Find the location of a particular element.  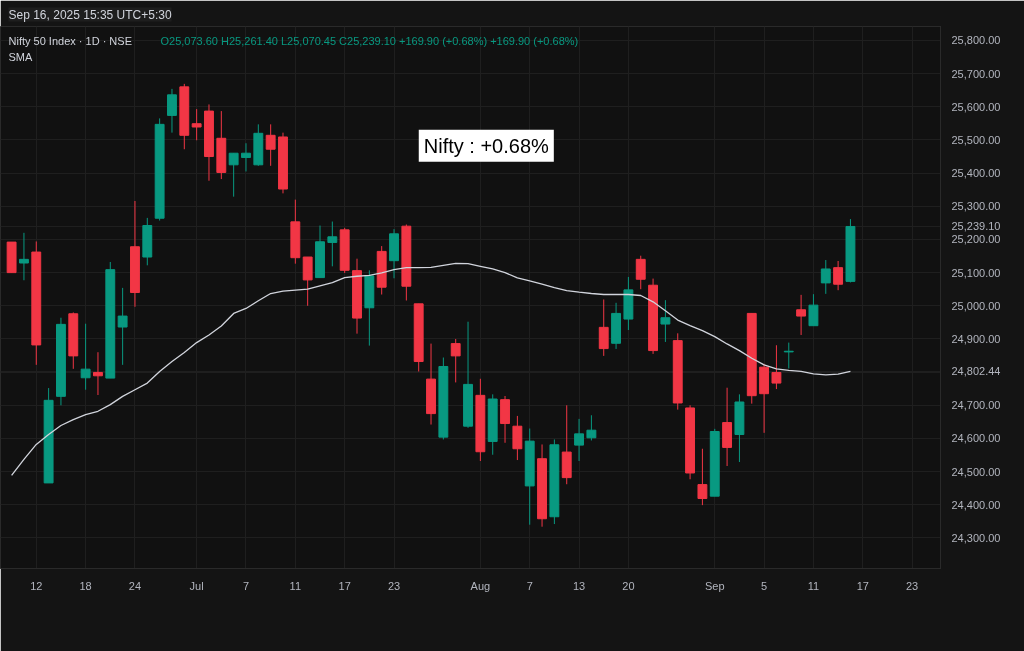

y-tick-label: 25,700.00 is located at coordinates (976, 73).